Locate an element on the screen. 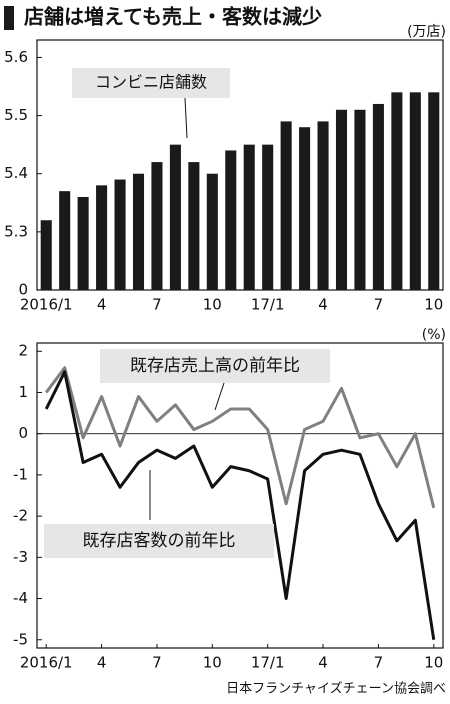  y-tick-label: -3 is located at coordinates (20, 557).